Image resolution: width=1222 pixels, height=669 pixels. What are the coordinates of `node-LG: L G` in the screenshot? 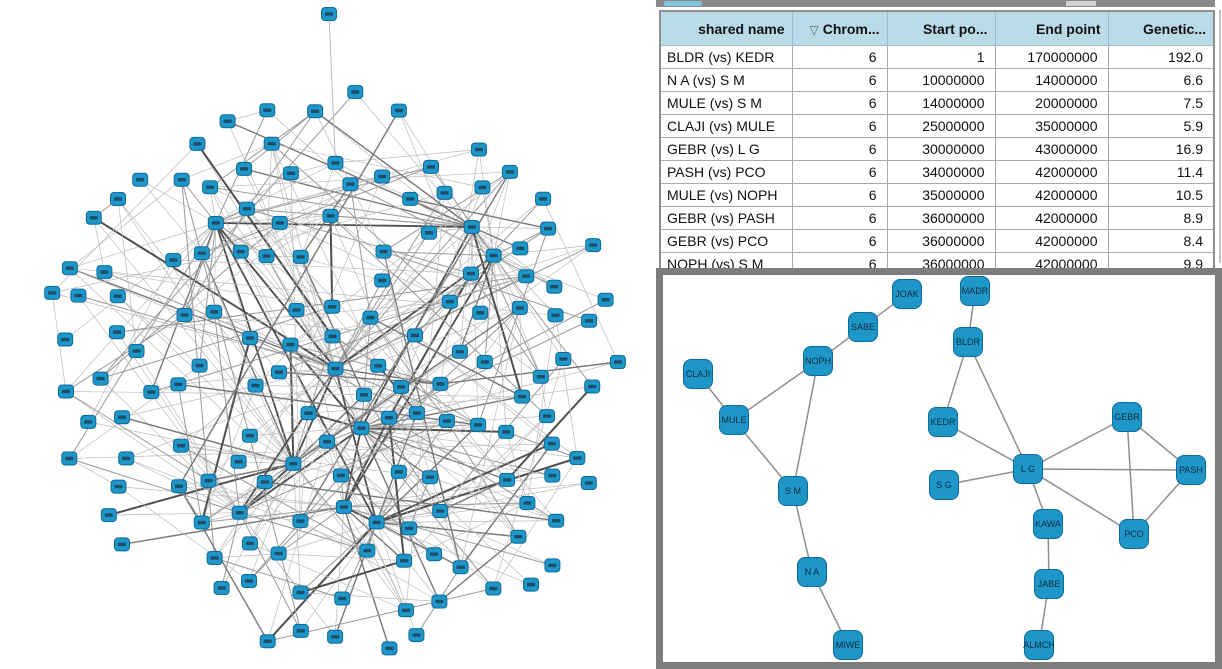 It's located at (1028, 469).